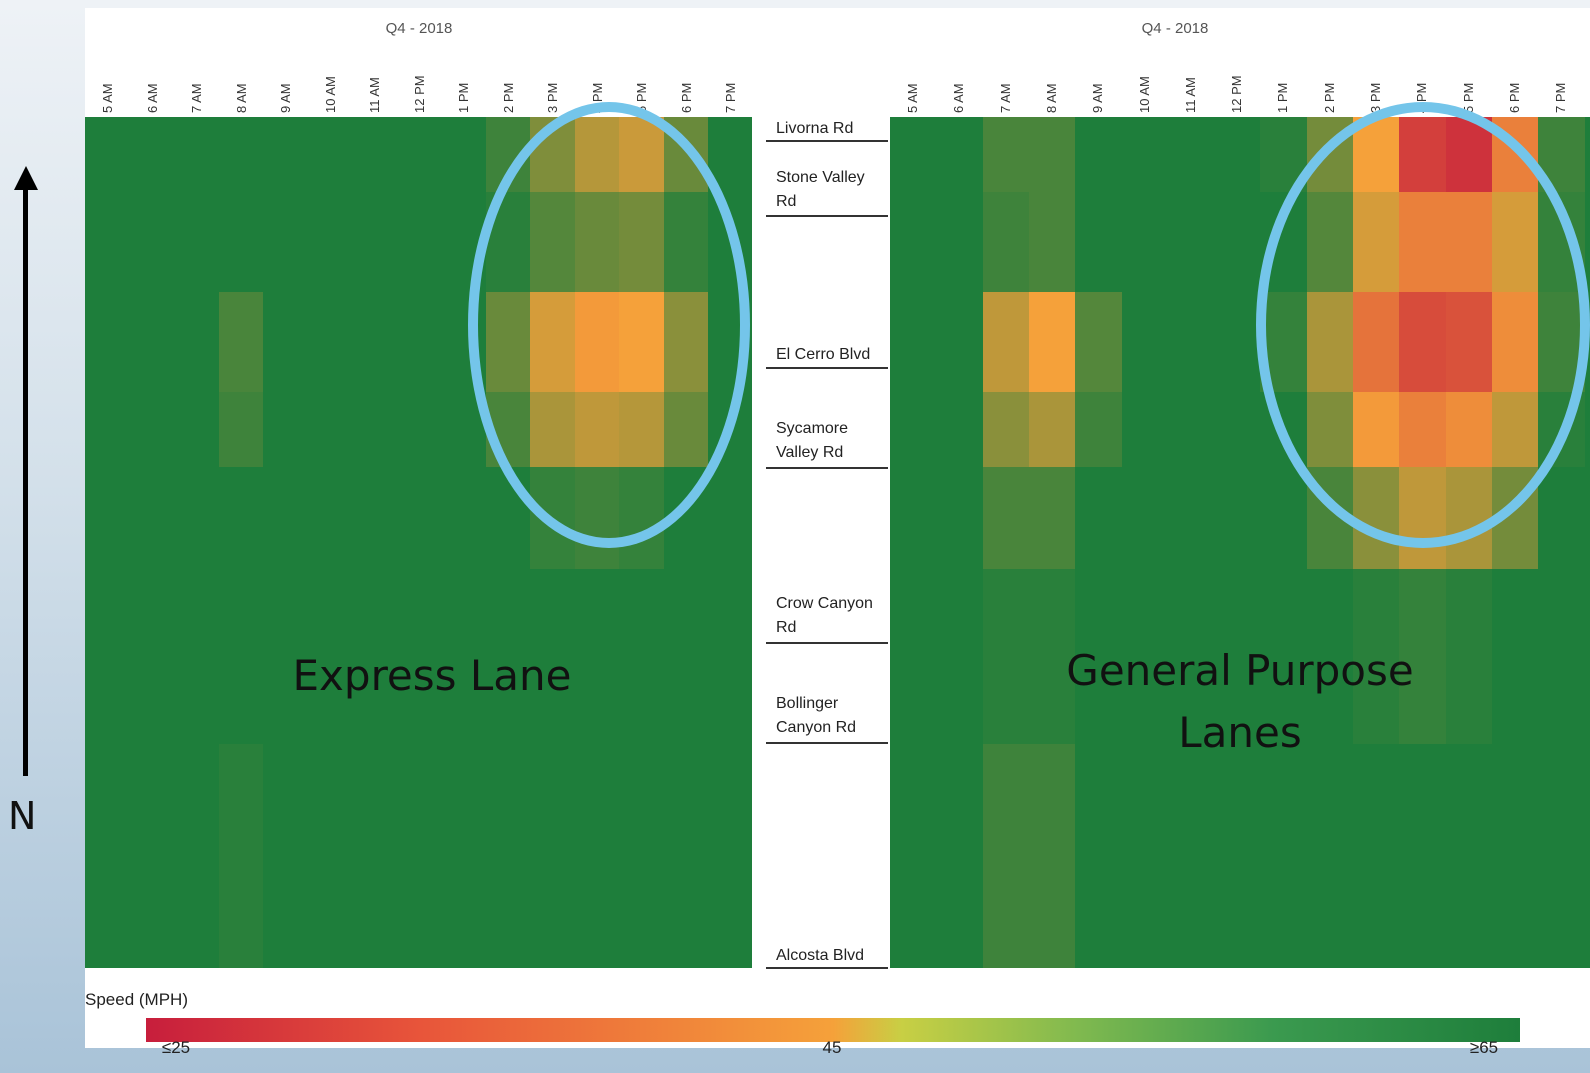  What do you see at coordinates (552, 97) in the screenshot?
I see `time-tick-label: 3 PM` at bounding box center [552, 97].